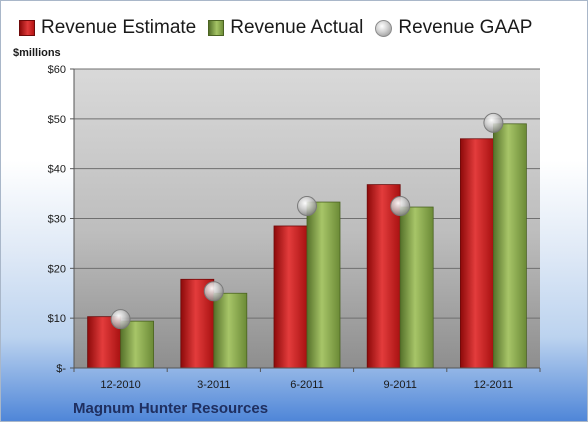 The height and width of the screenshot is (422, 588). Describe the element at coordinates (37, 53) in the screenshot. I see `y-axis-unit-label: $millions` at that location.